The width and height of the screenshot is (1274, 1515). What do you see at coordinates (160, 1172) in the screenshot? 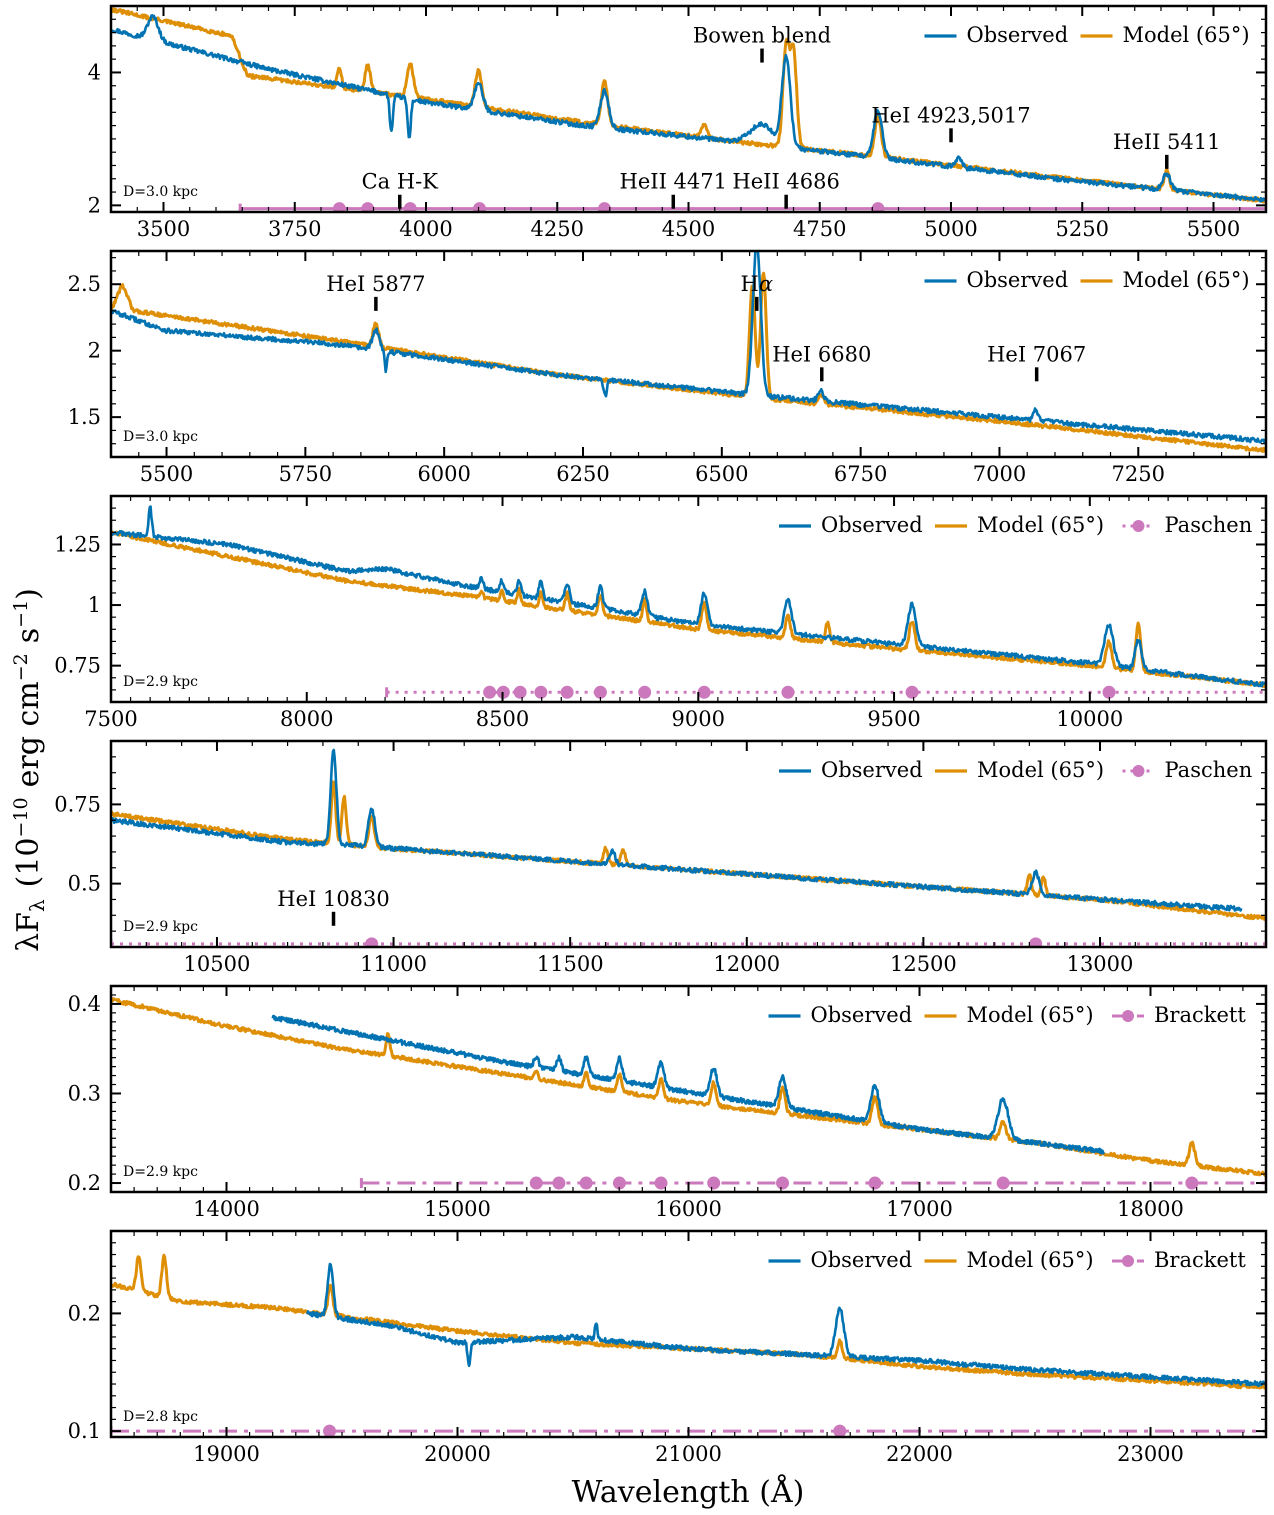
I see `distance-label: D=2.9 kpc` at bounding box center [160, 1172].